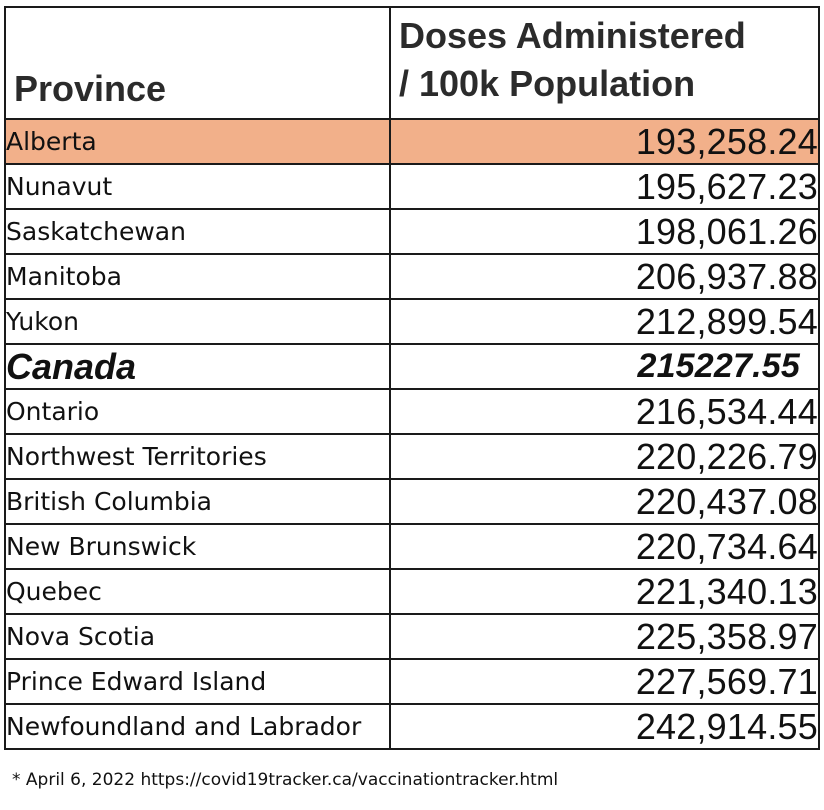 This screenshot has height=810, width=824. I want to click on table-row: Prince Edward Island 227,569.71, so click(412, 681).